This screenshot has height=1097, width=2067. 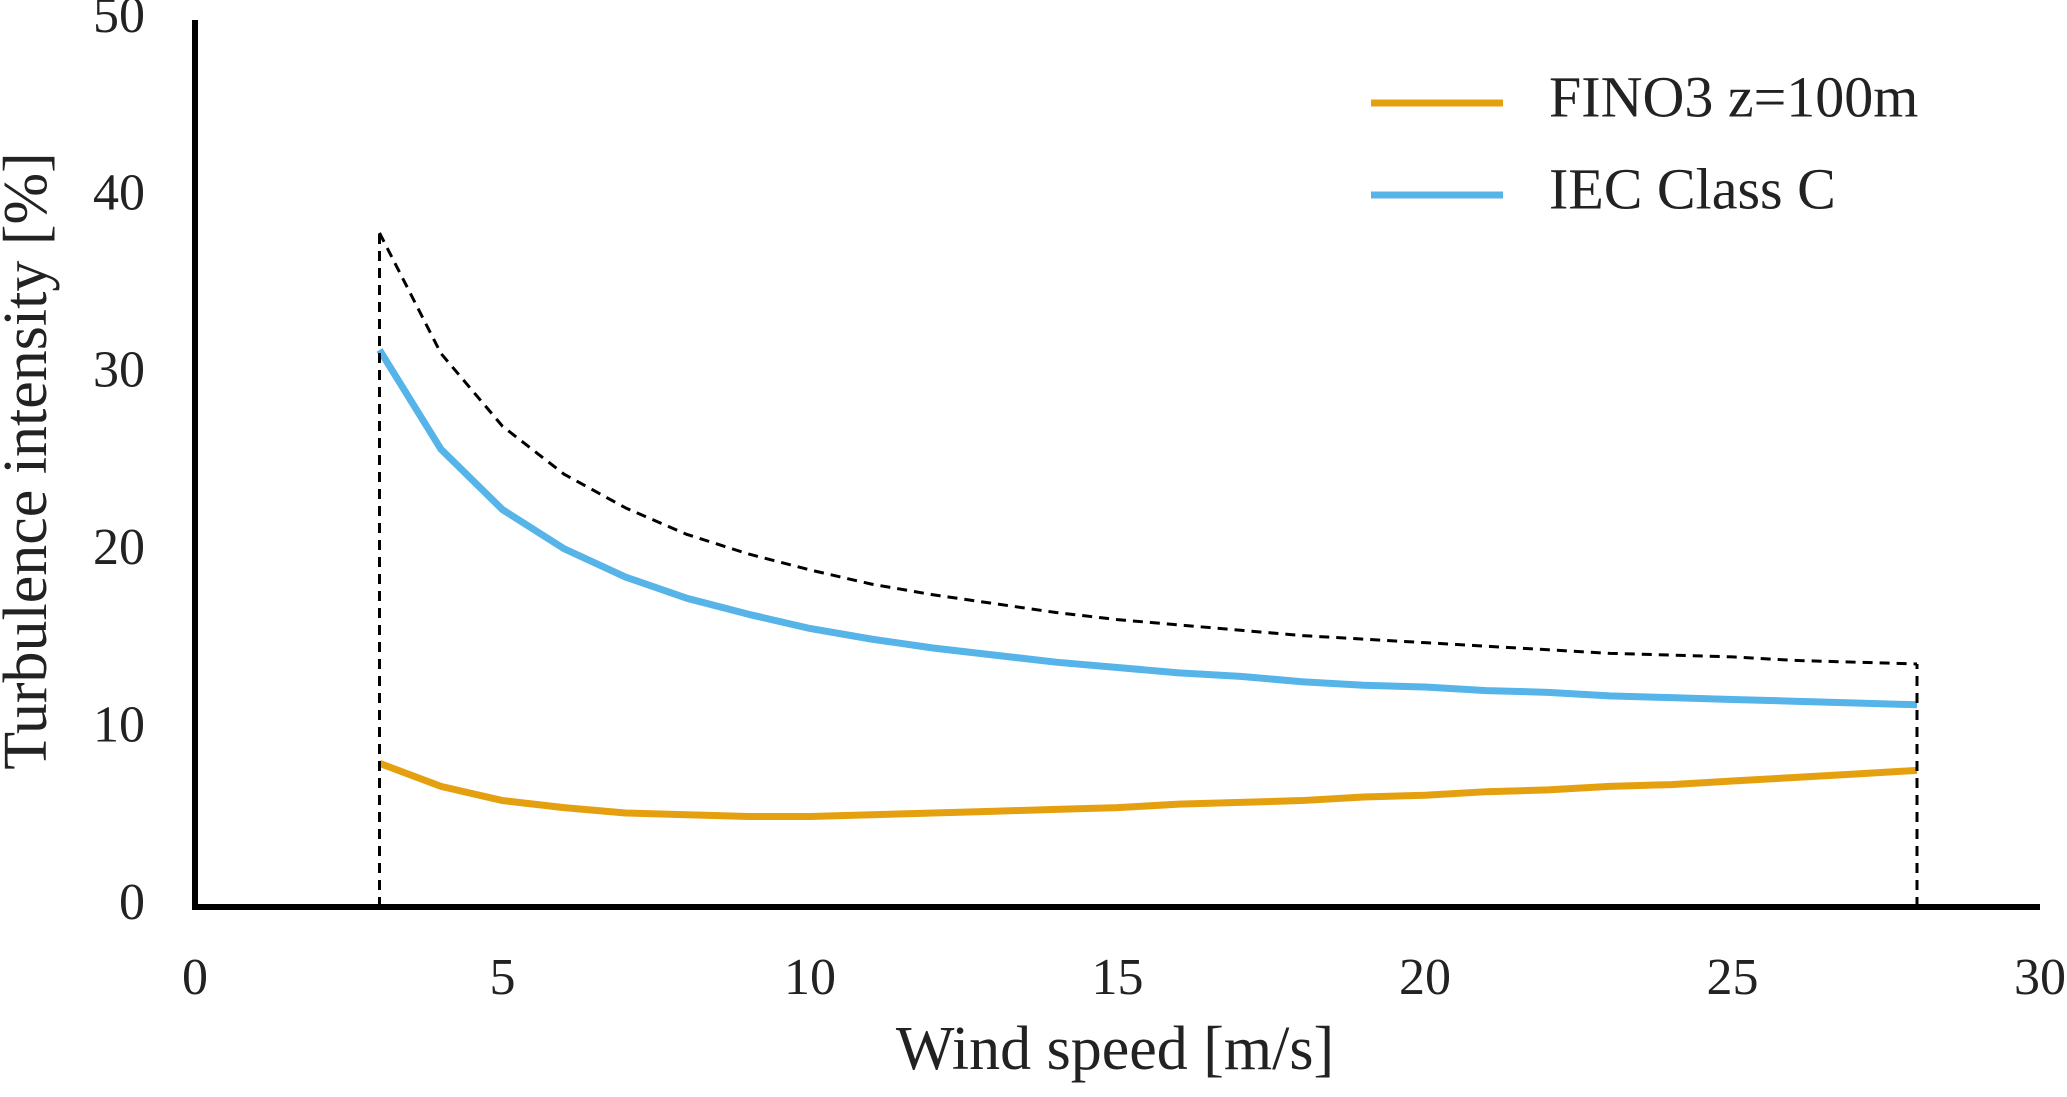 What do you see at coordinates (2040, 977) in the screenshot?
I see `x-tick-label: 30` at bounding box center [2040, 977].